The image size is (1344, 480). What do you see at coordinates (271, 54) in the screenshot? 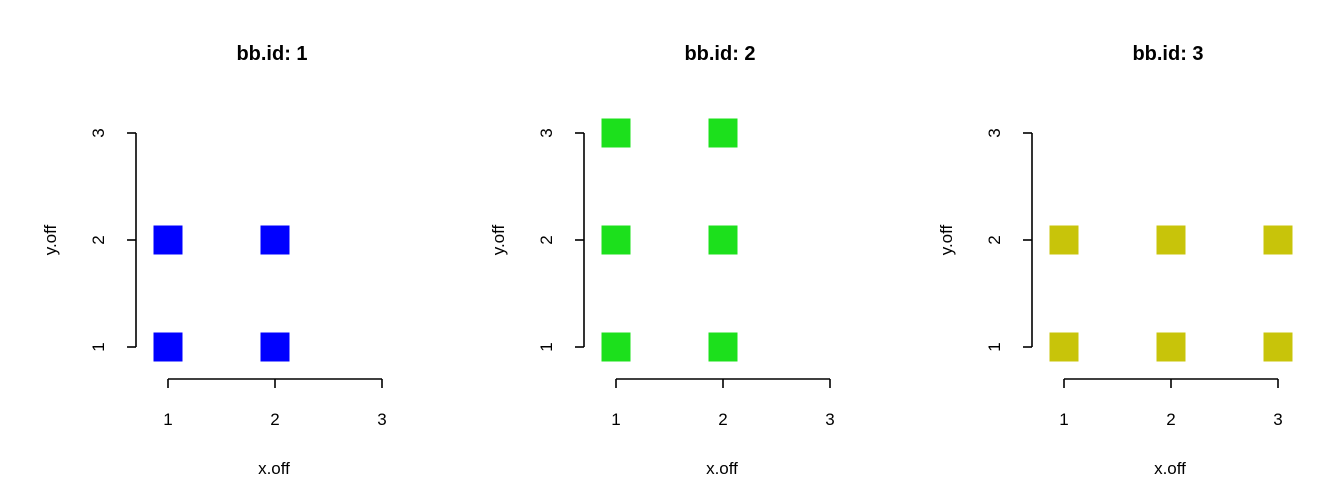
I see `panel-title: bb.id: 1` at bounding box center [271, 54].